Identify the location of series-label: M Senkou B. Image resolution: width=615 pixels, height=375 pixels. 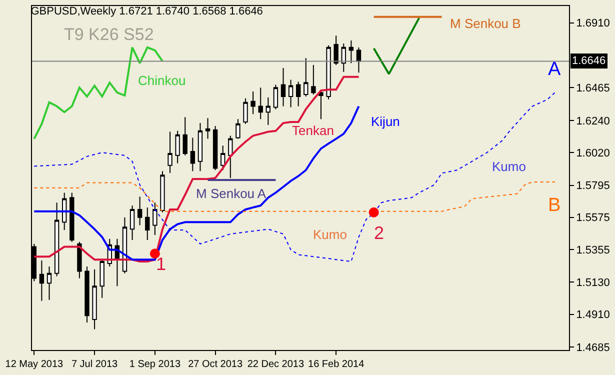
(485, 23).